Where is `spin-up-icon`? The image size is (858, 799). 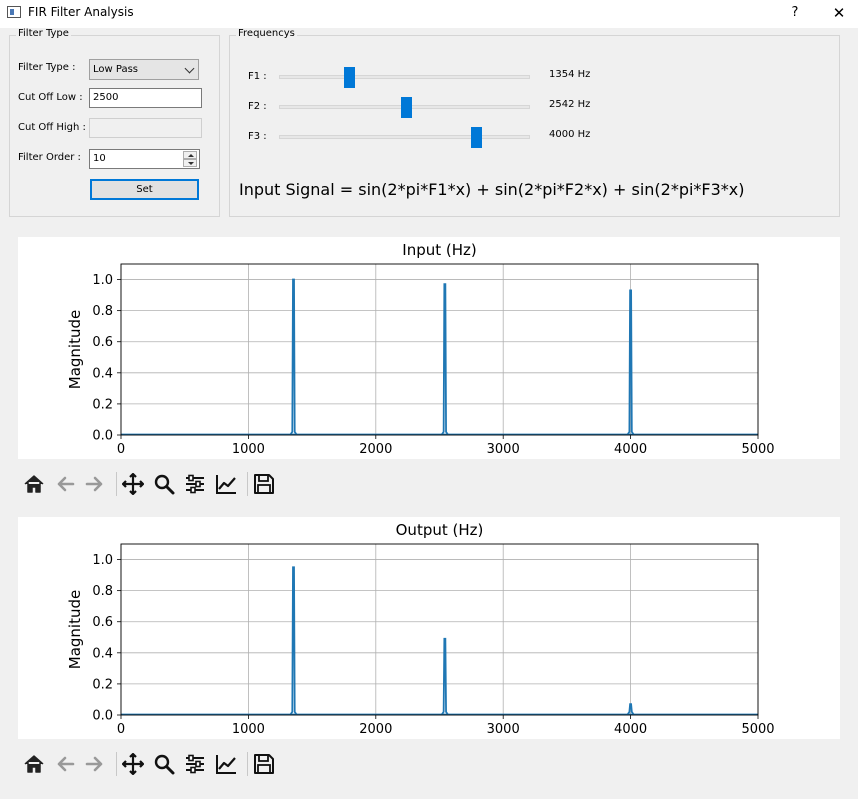 spin-up-icon is located at coordinates (190, 155).